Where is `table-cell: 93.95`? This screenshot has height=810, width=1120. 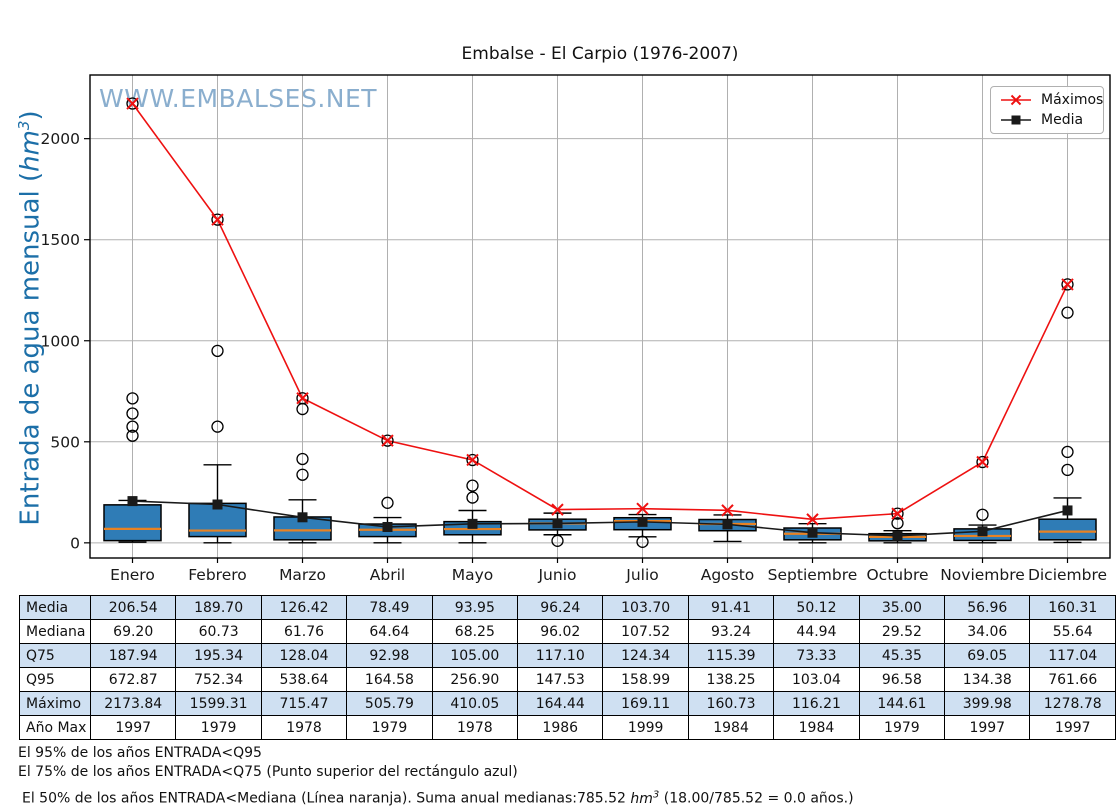
table-cell: 93.95 is located at coordinates (475, 607).